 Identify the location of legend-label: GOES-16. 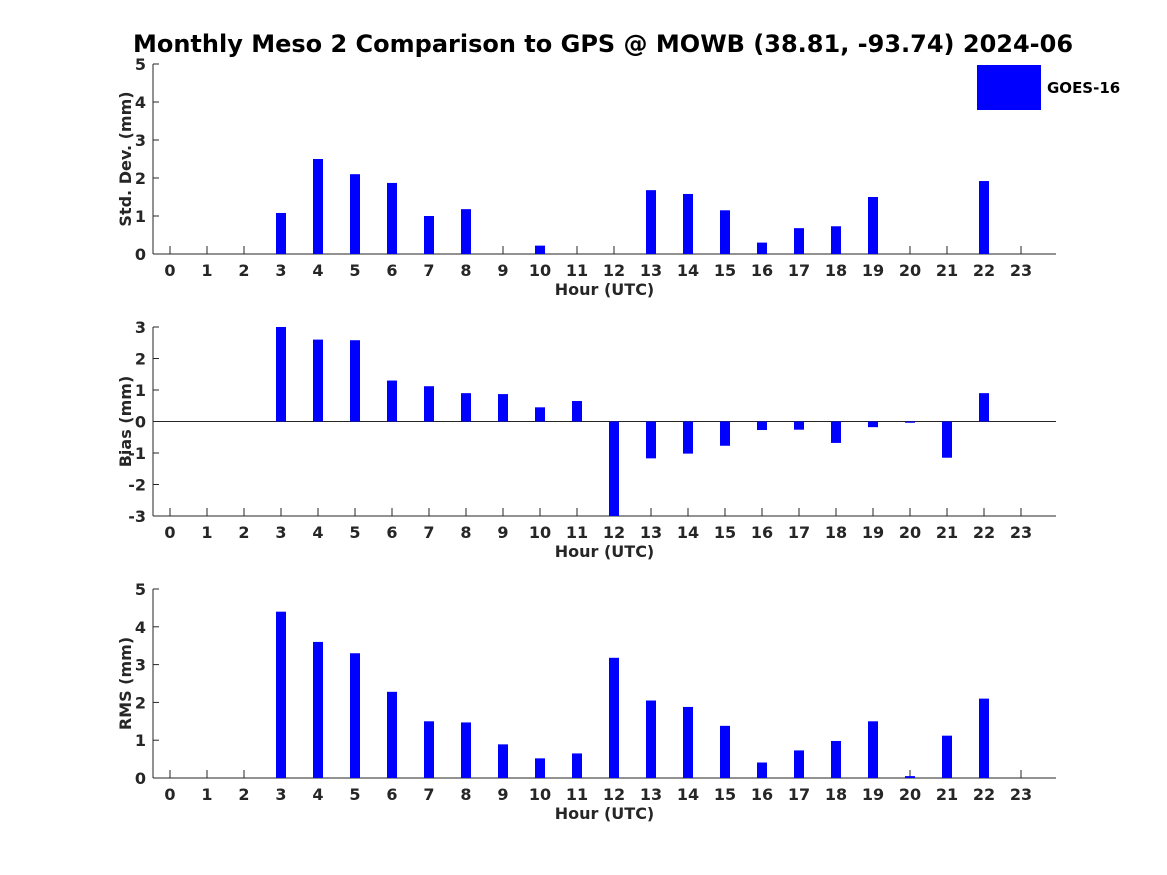
(1083, 88).